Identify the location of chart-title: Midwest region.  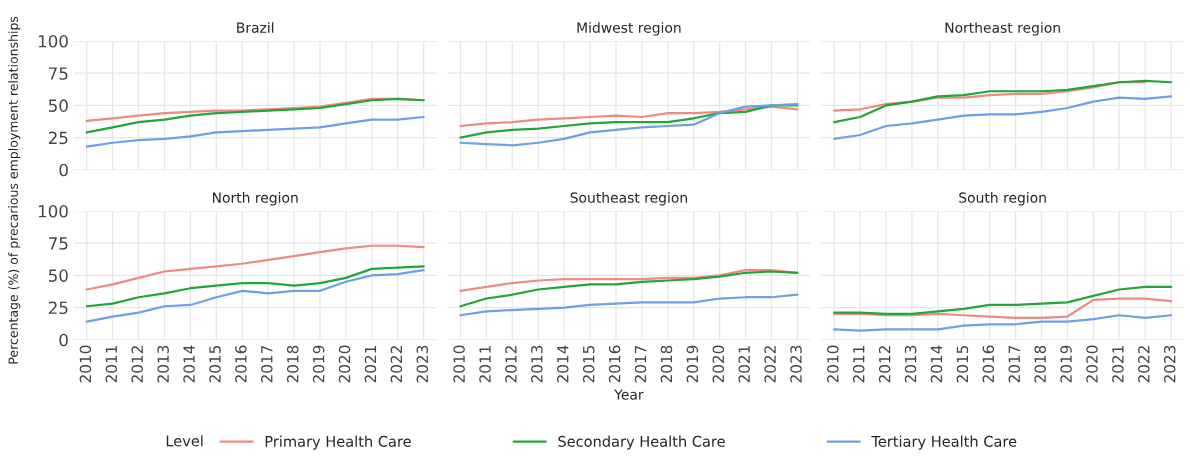
(629, 29).